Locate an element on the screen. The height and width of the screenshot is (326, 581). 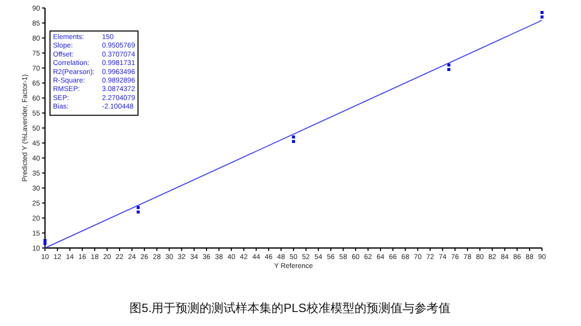
text: 图5.用于预测的测试样本集的PLS校准模型的预测值与参考值 is located at coordinates (290, 308).